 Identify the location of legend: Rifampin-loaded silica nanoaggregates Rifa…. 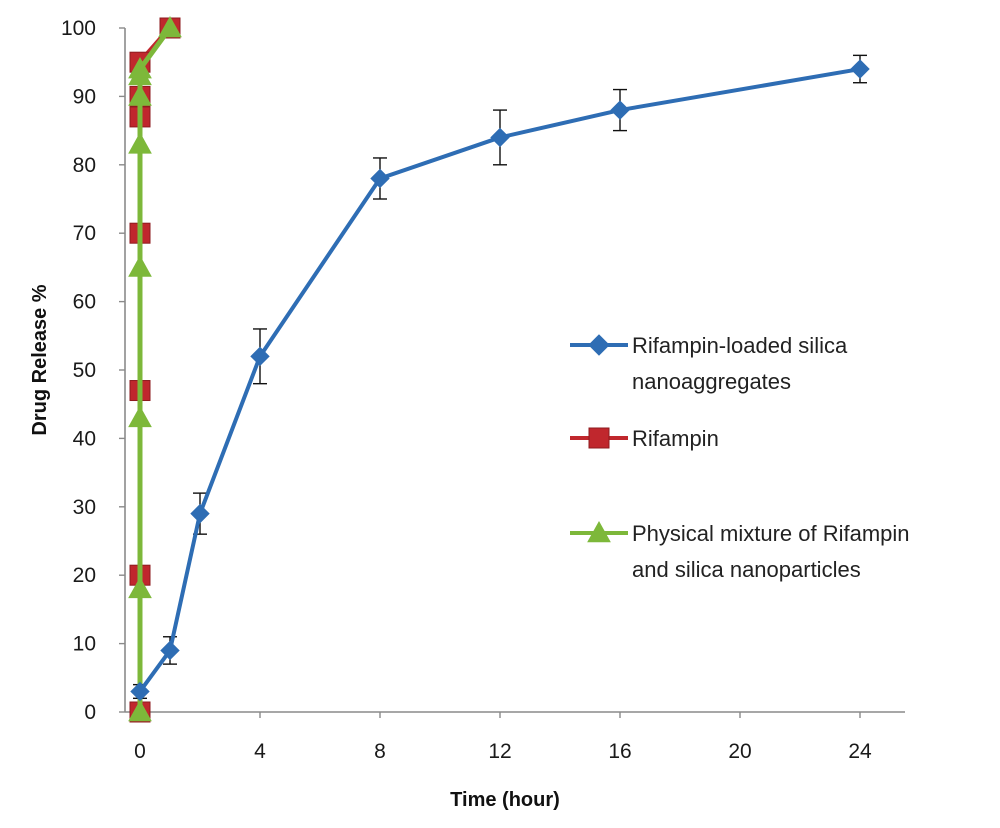
(740, 457).